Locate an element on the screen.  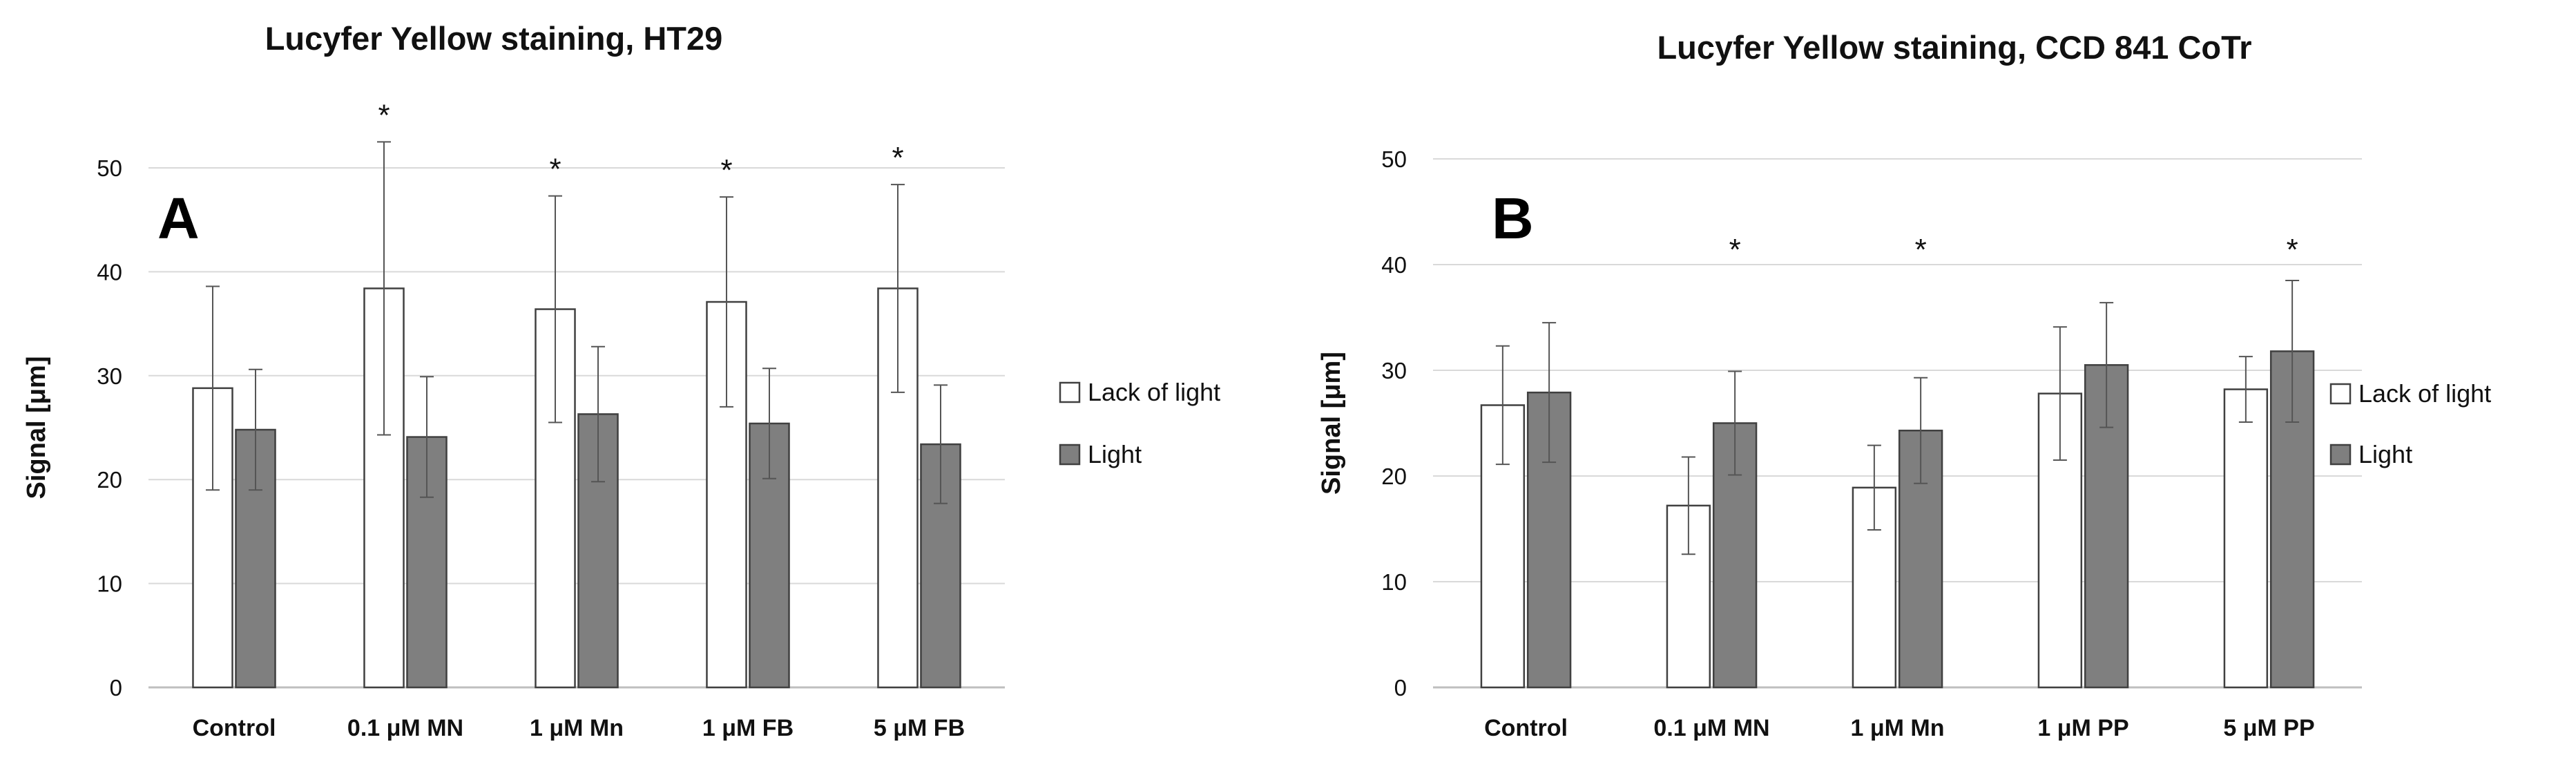
chart-title: Lucyfer Yellow staining, HT29 is located at coordinates (494, 38).